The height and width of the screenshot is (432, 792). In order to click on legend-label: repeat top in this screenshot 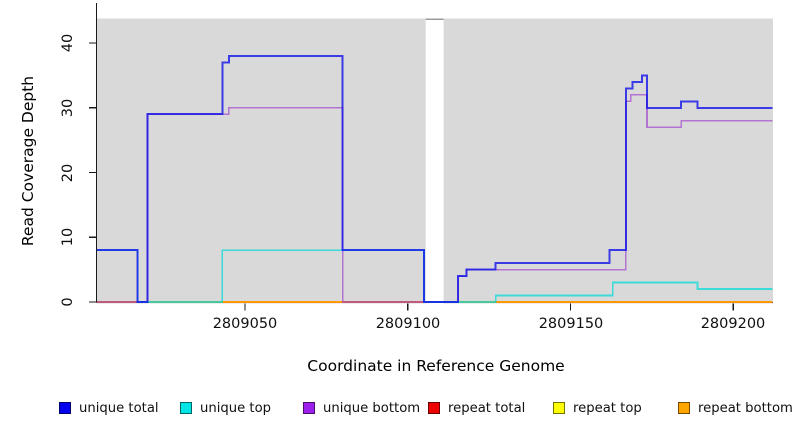, I will do `click(607, 408)`.